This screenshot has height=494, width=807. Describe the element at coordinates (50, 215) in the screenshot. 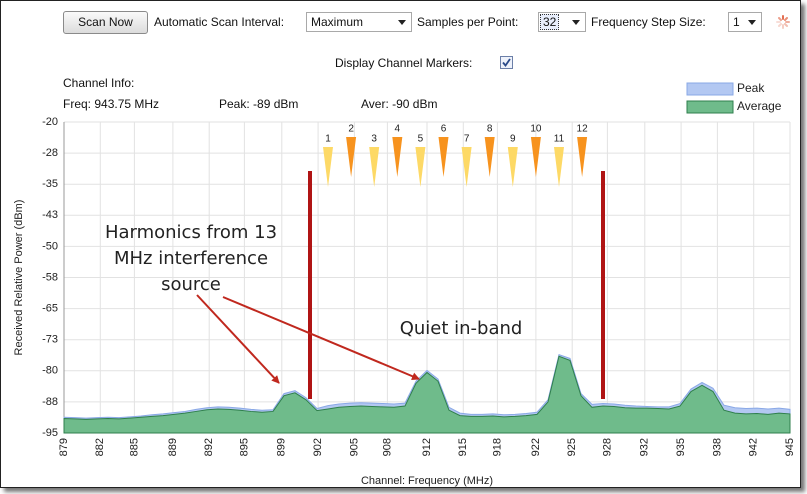

I see `y-tick-label: -43` at that location.